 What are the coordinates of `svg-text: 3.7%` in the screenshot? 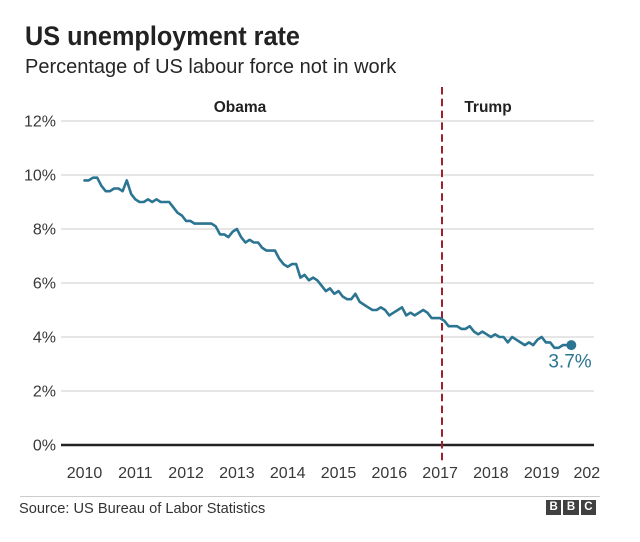 It's located at (569, 362).